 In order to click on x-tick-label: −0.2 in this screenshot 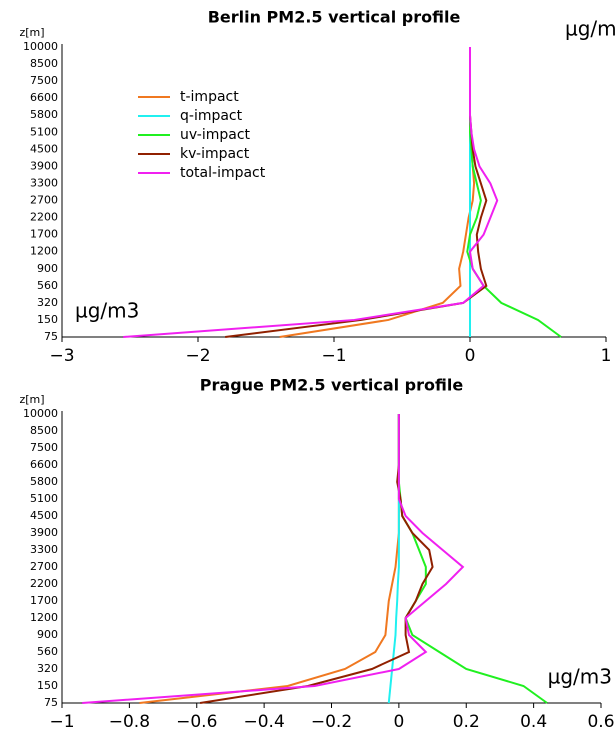, I will do `click(331, 722)`.